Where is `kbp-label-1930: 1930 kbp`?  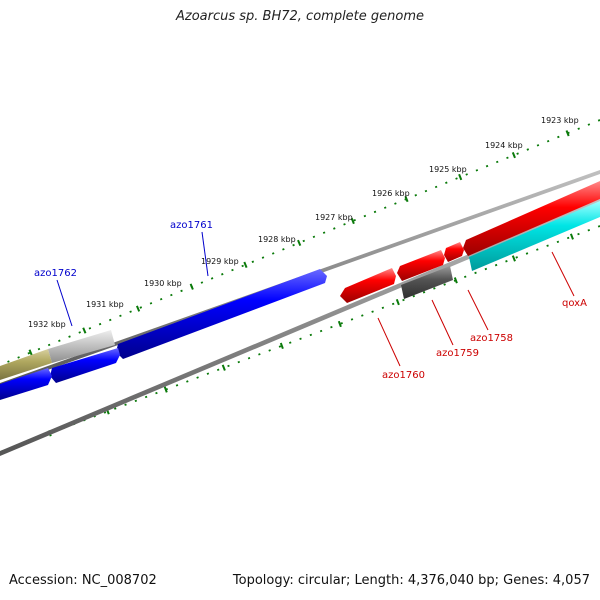
kbp-label-1930: 1930 kbp is located at coordinates (163, 283).